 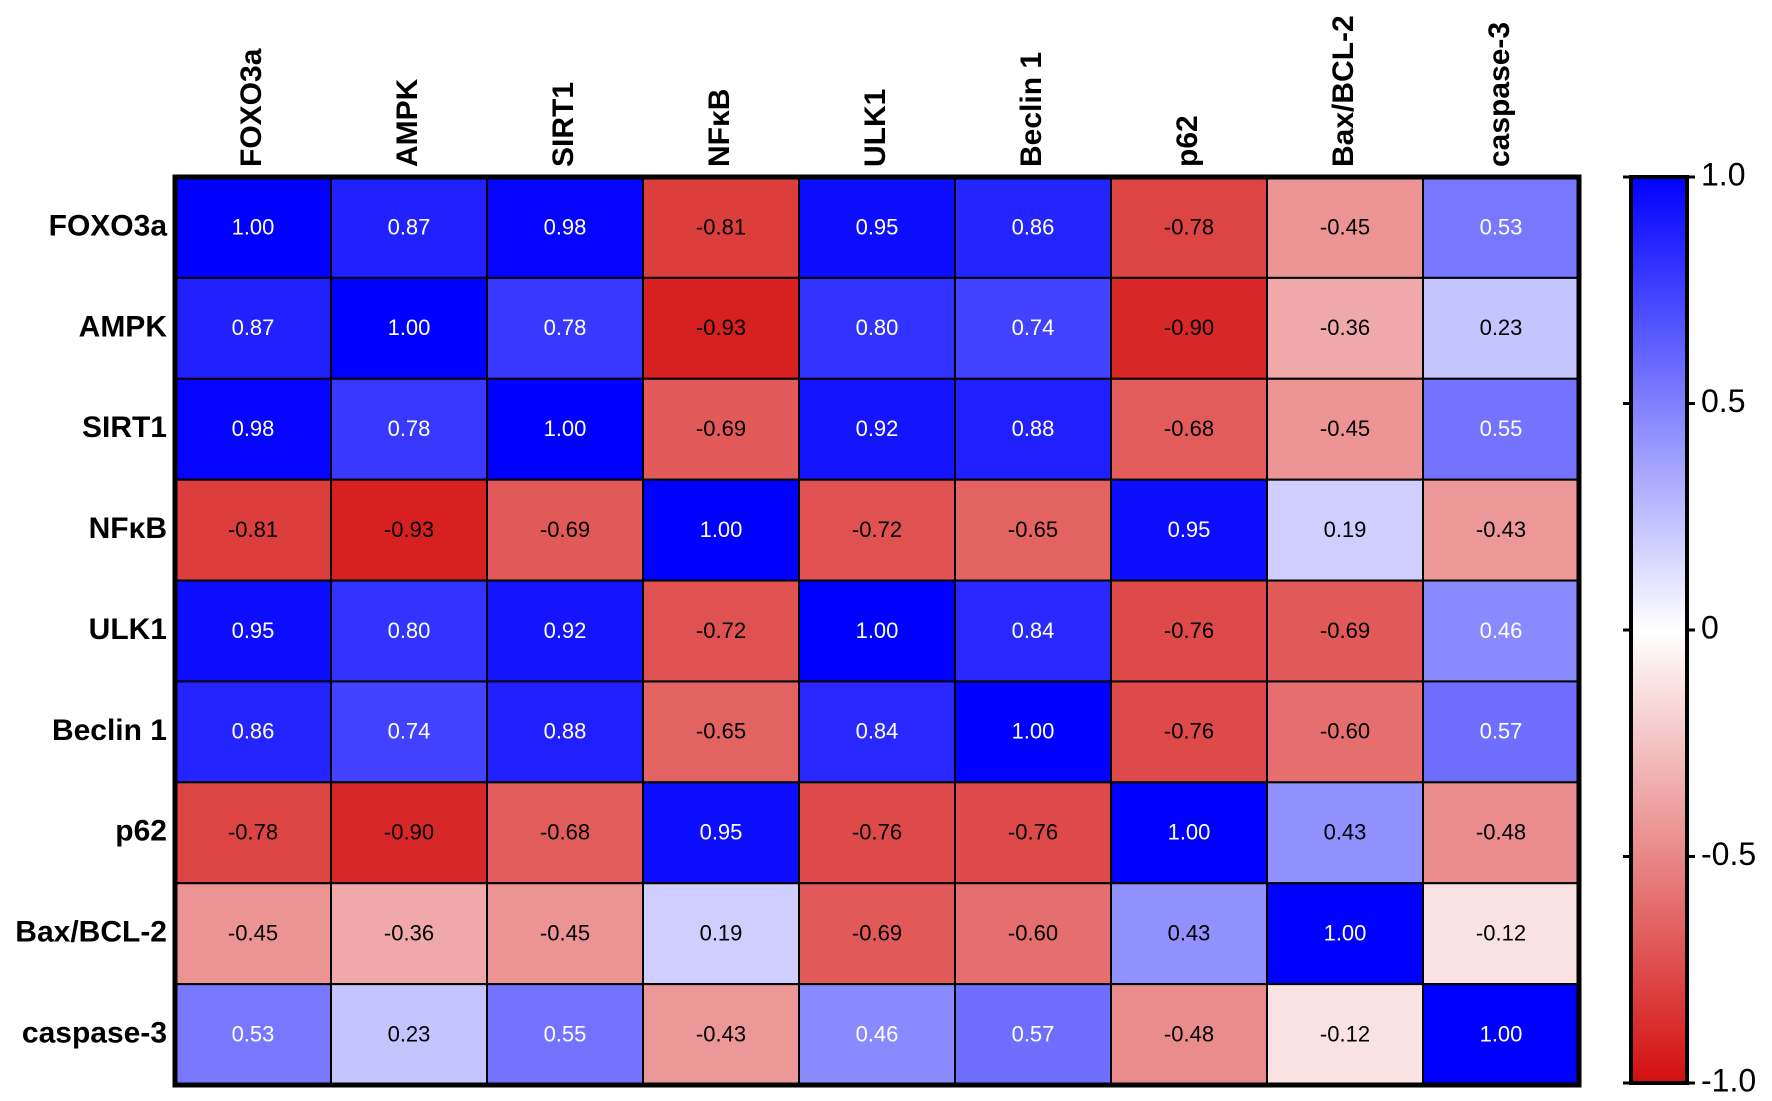 What do you see at coordinates (141, 831) in the screenshot?
I see `row-label: p62` at bounding box center [141, 831].